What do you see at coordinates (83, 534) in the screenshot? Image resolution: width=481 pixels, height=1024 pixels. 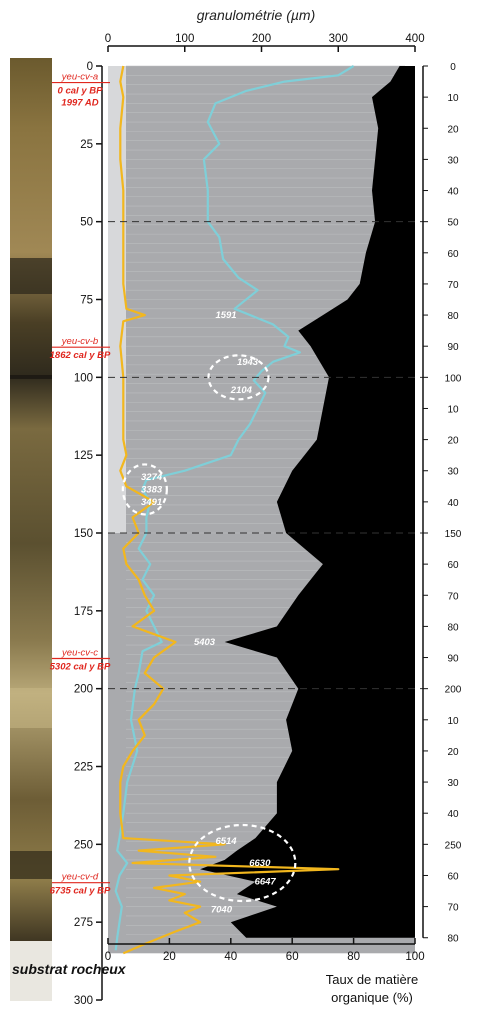 I see `depth-axis-tick-label: 150` at bounding box center [83, 534].